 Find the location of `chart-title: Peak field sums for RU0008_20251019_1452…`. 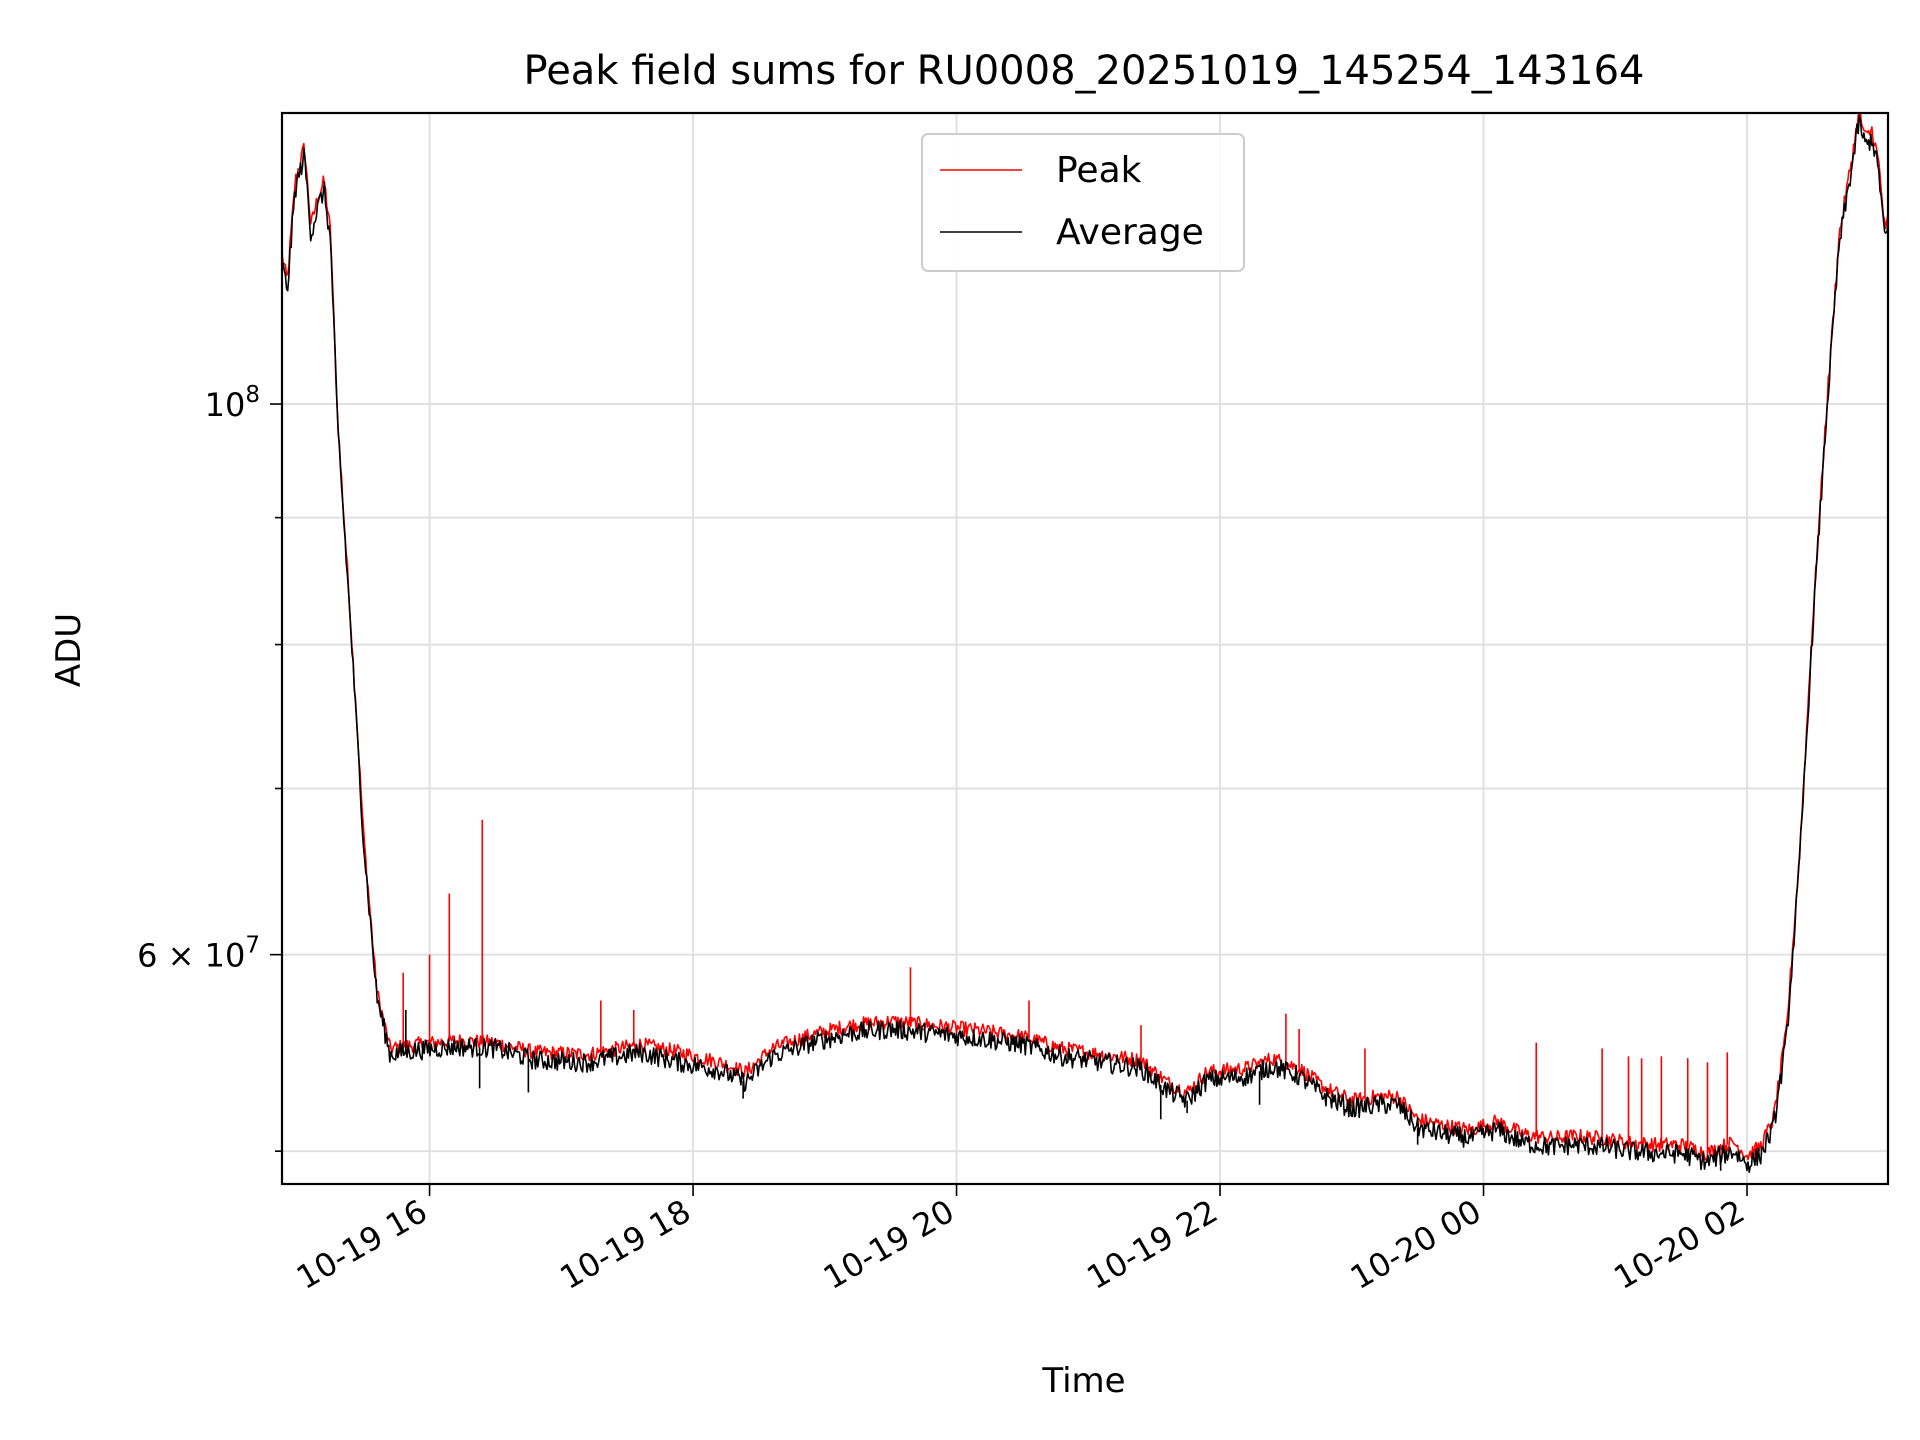

chart-title: Peak field sums for RU0008_20251019_1452… is located at coordinates (1084, 71).